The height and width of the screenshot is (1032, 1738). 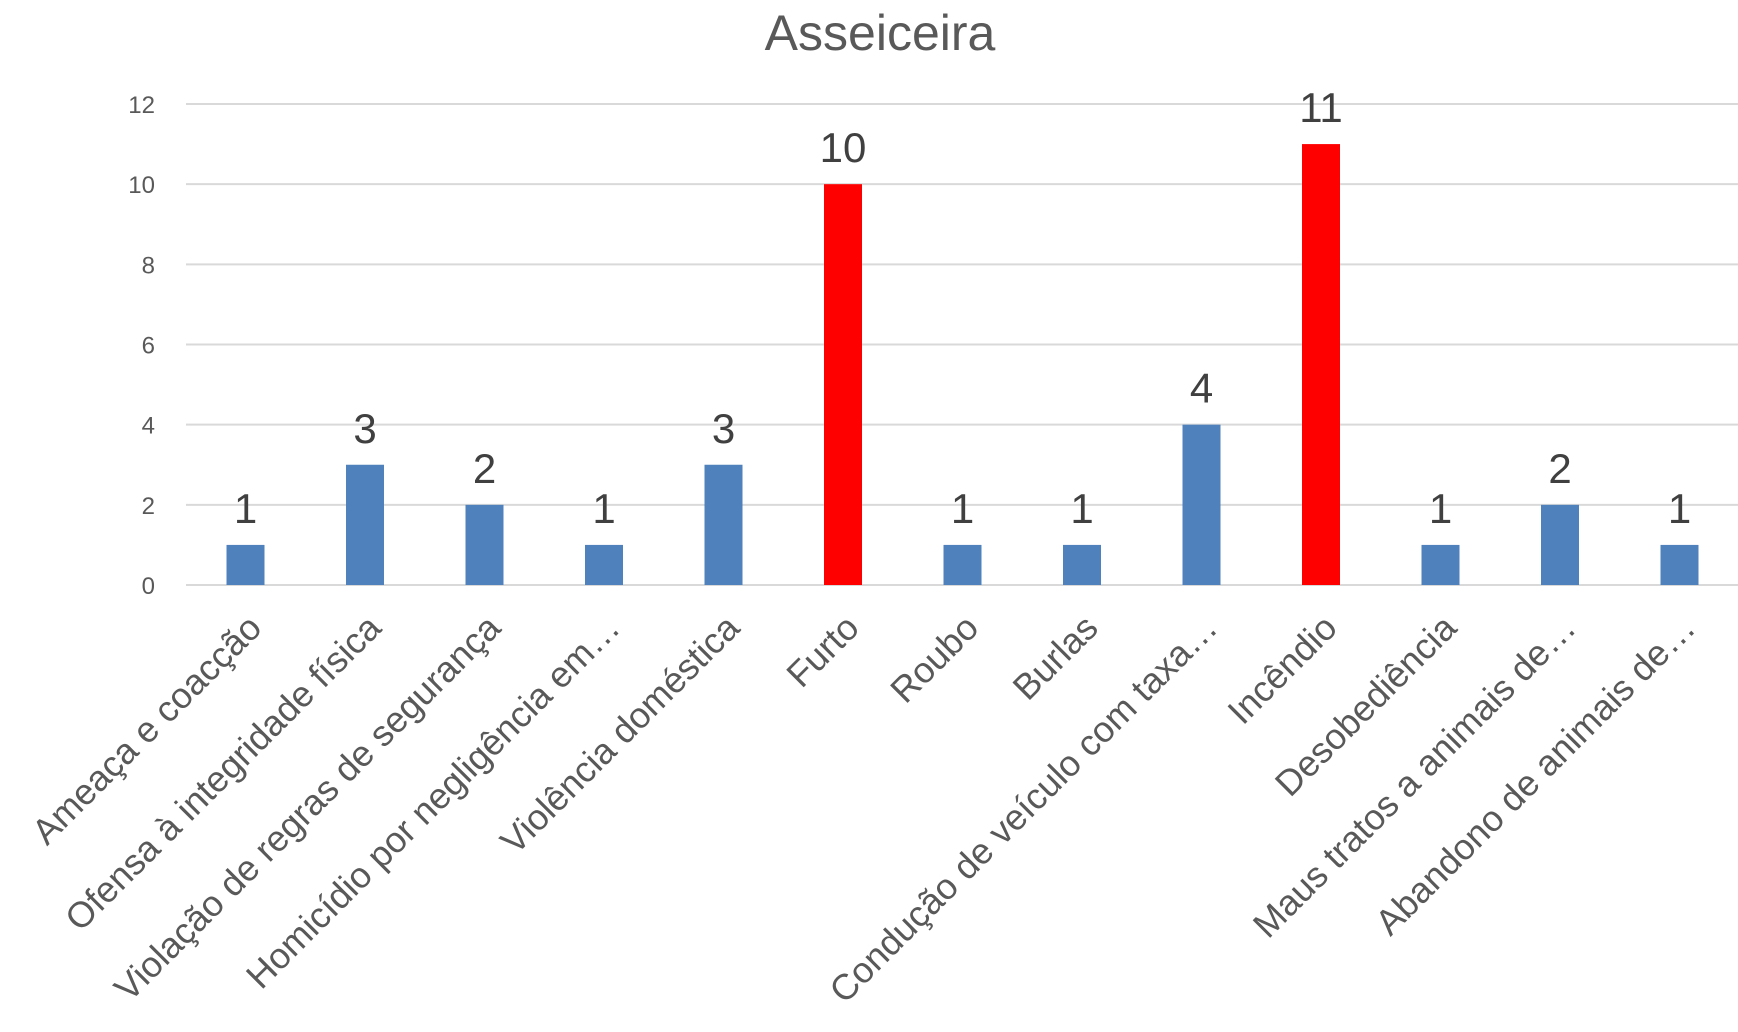 What do you see at coordinates (1281, 669) in the screenshot?
I see `x-tick-label: Incêndio` at bounding box center [1281, 669].